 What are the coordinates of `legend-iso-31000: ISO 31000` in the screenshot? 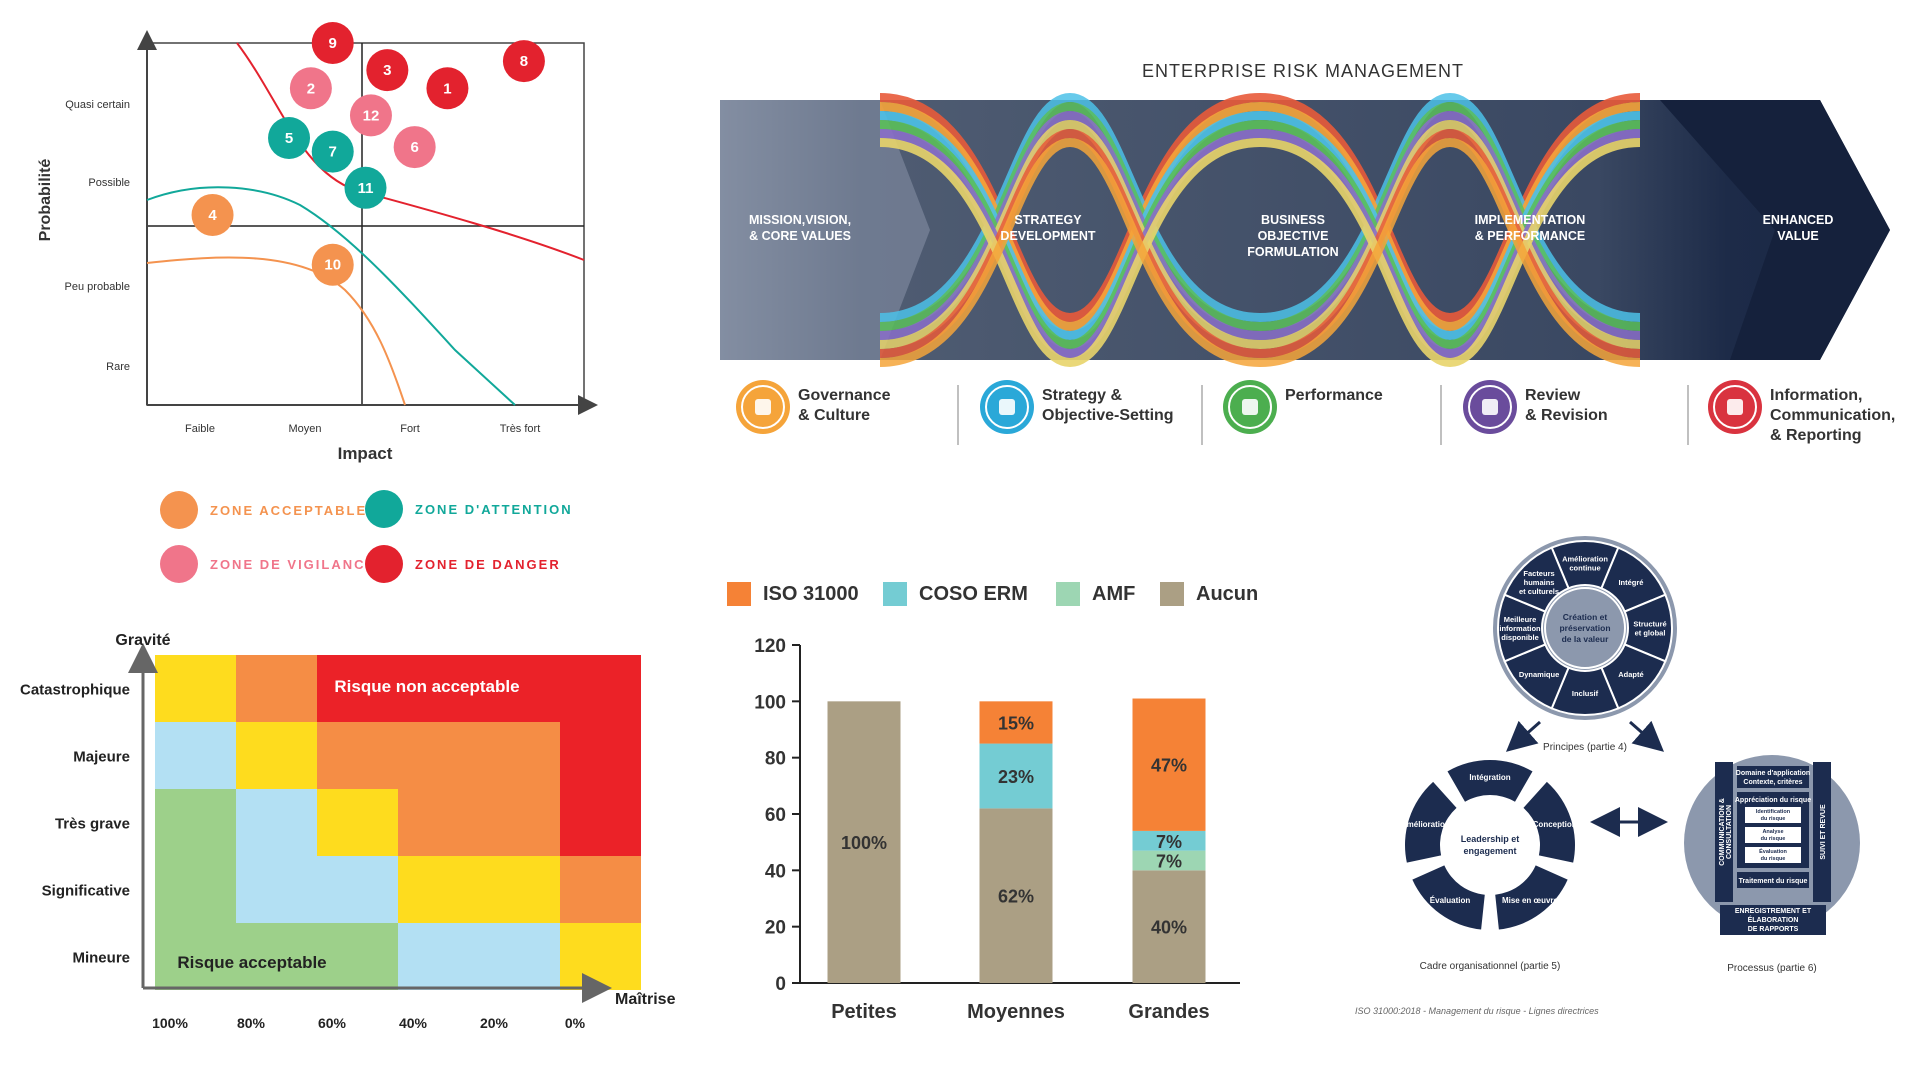 It's located at (793, 594).